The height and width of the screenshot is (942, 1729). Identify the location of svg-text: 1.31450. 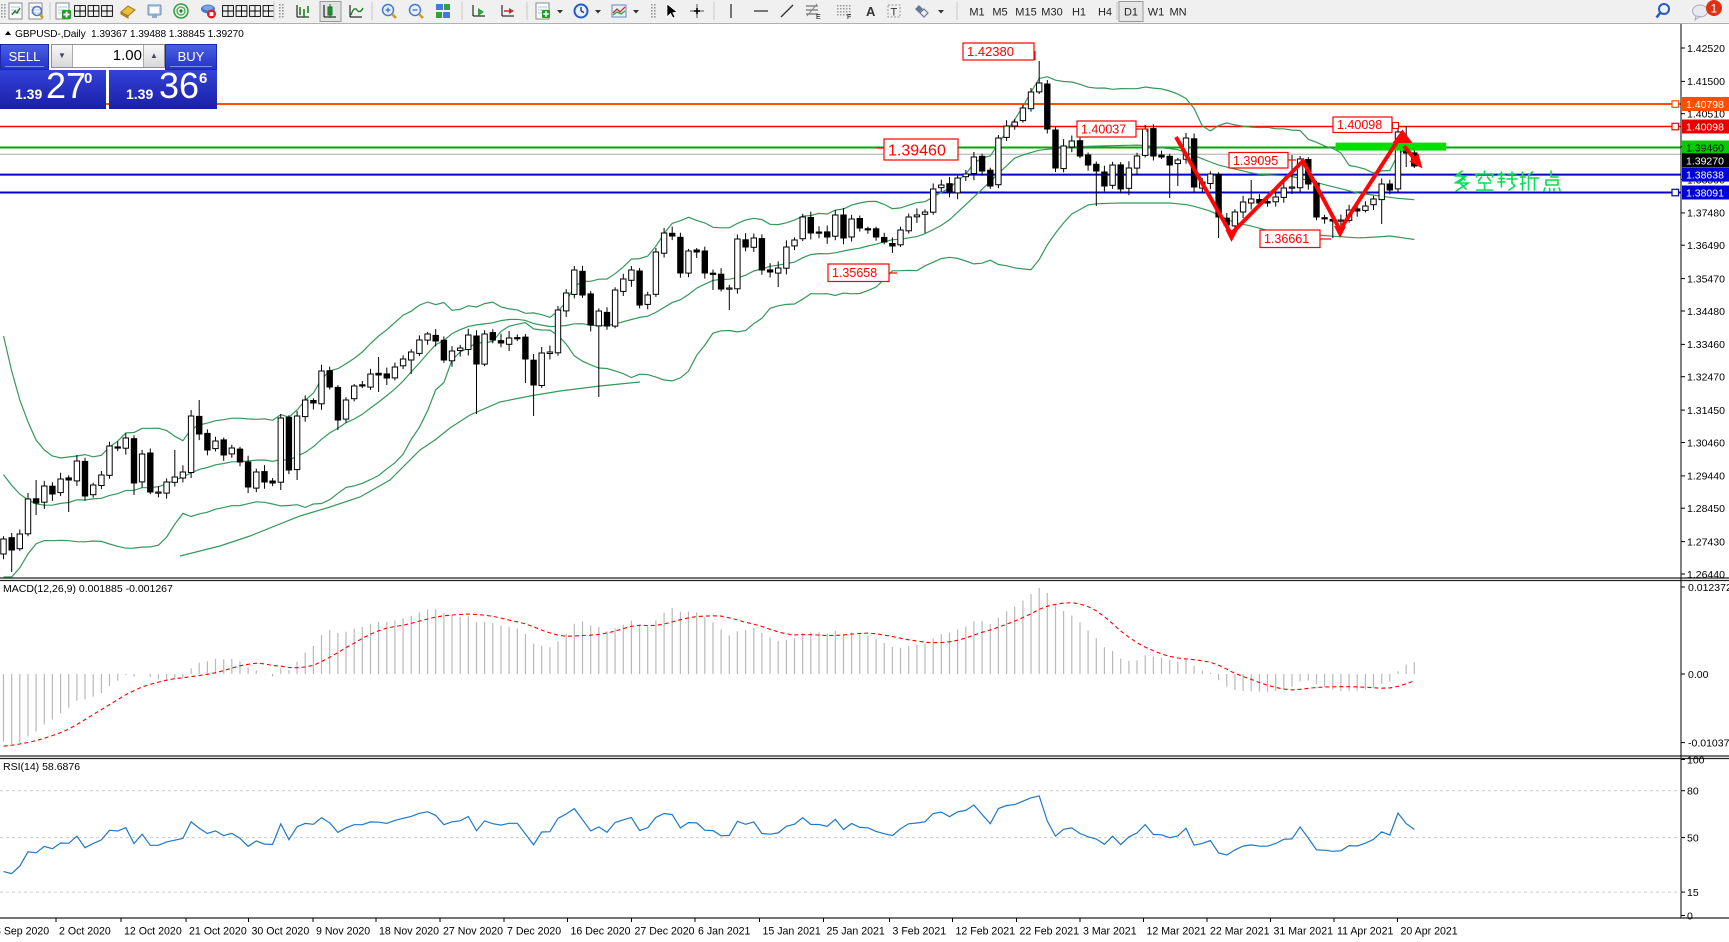
(1706, 411).